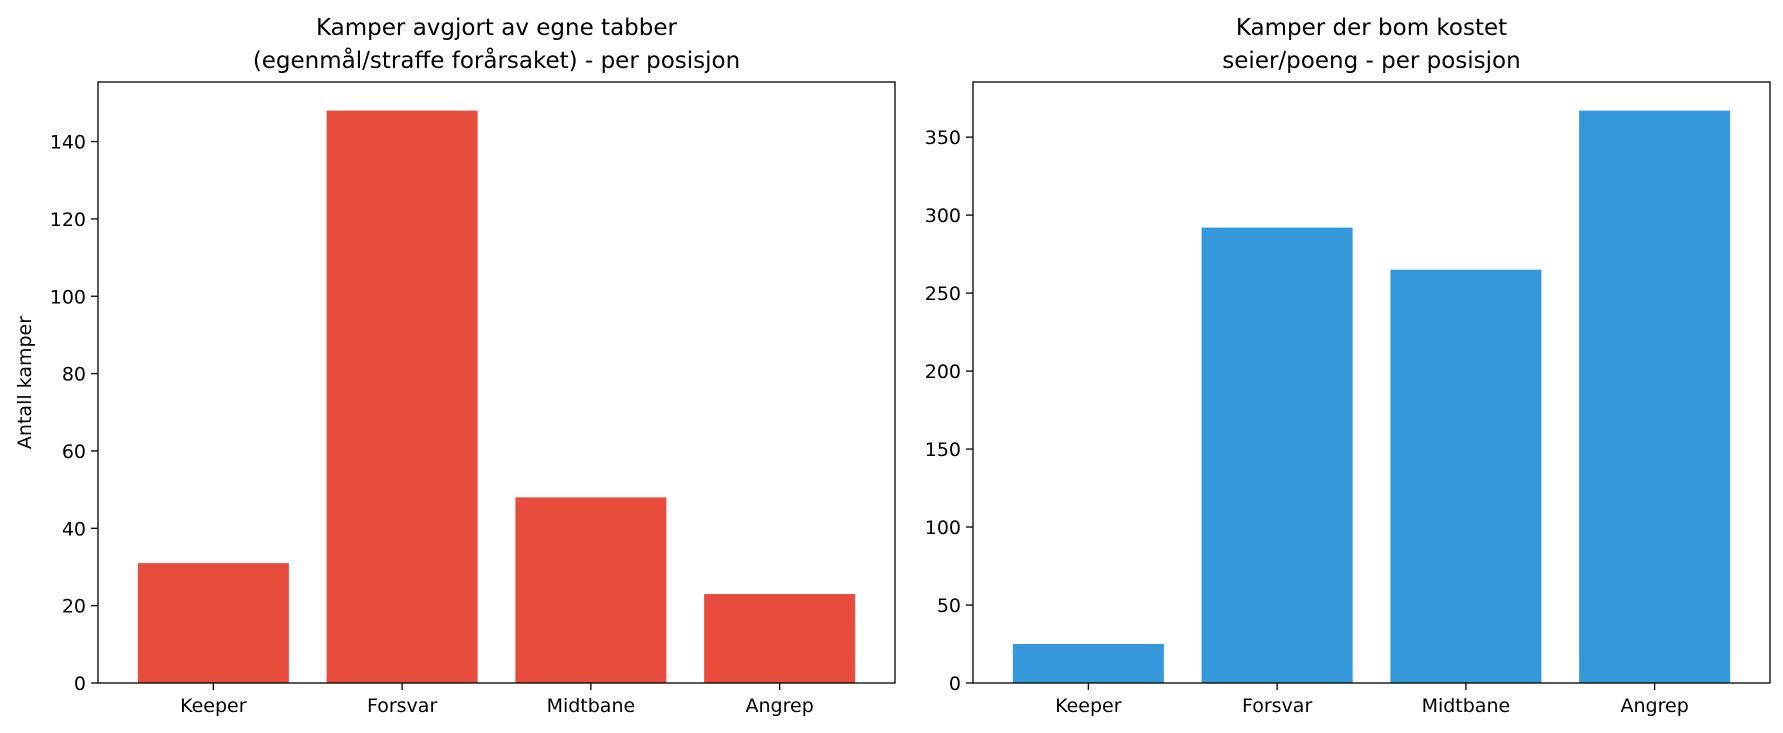 The height and width of the screenshot is (733, 1783). What do you see at coordinates (74, 529) in the screenshot?
I see `y-tick-label: 40` at bounding box center [74, 529].